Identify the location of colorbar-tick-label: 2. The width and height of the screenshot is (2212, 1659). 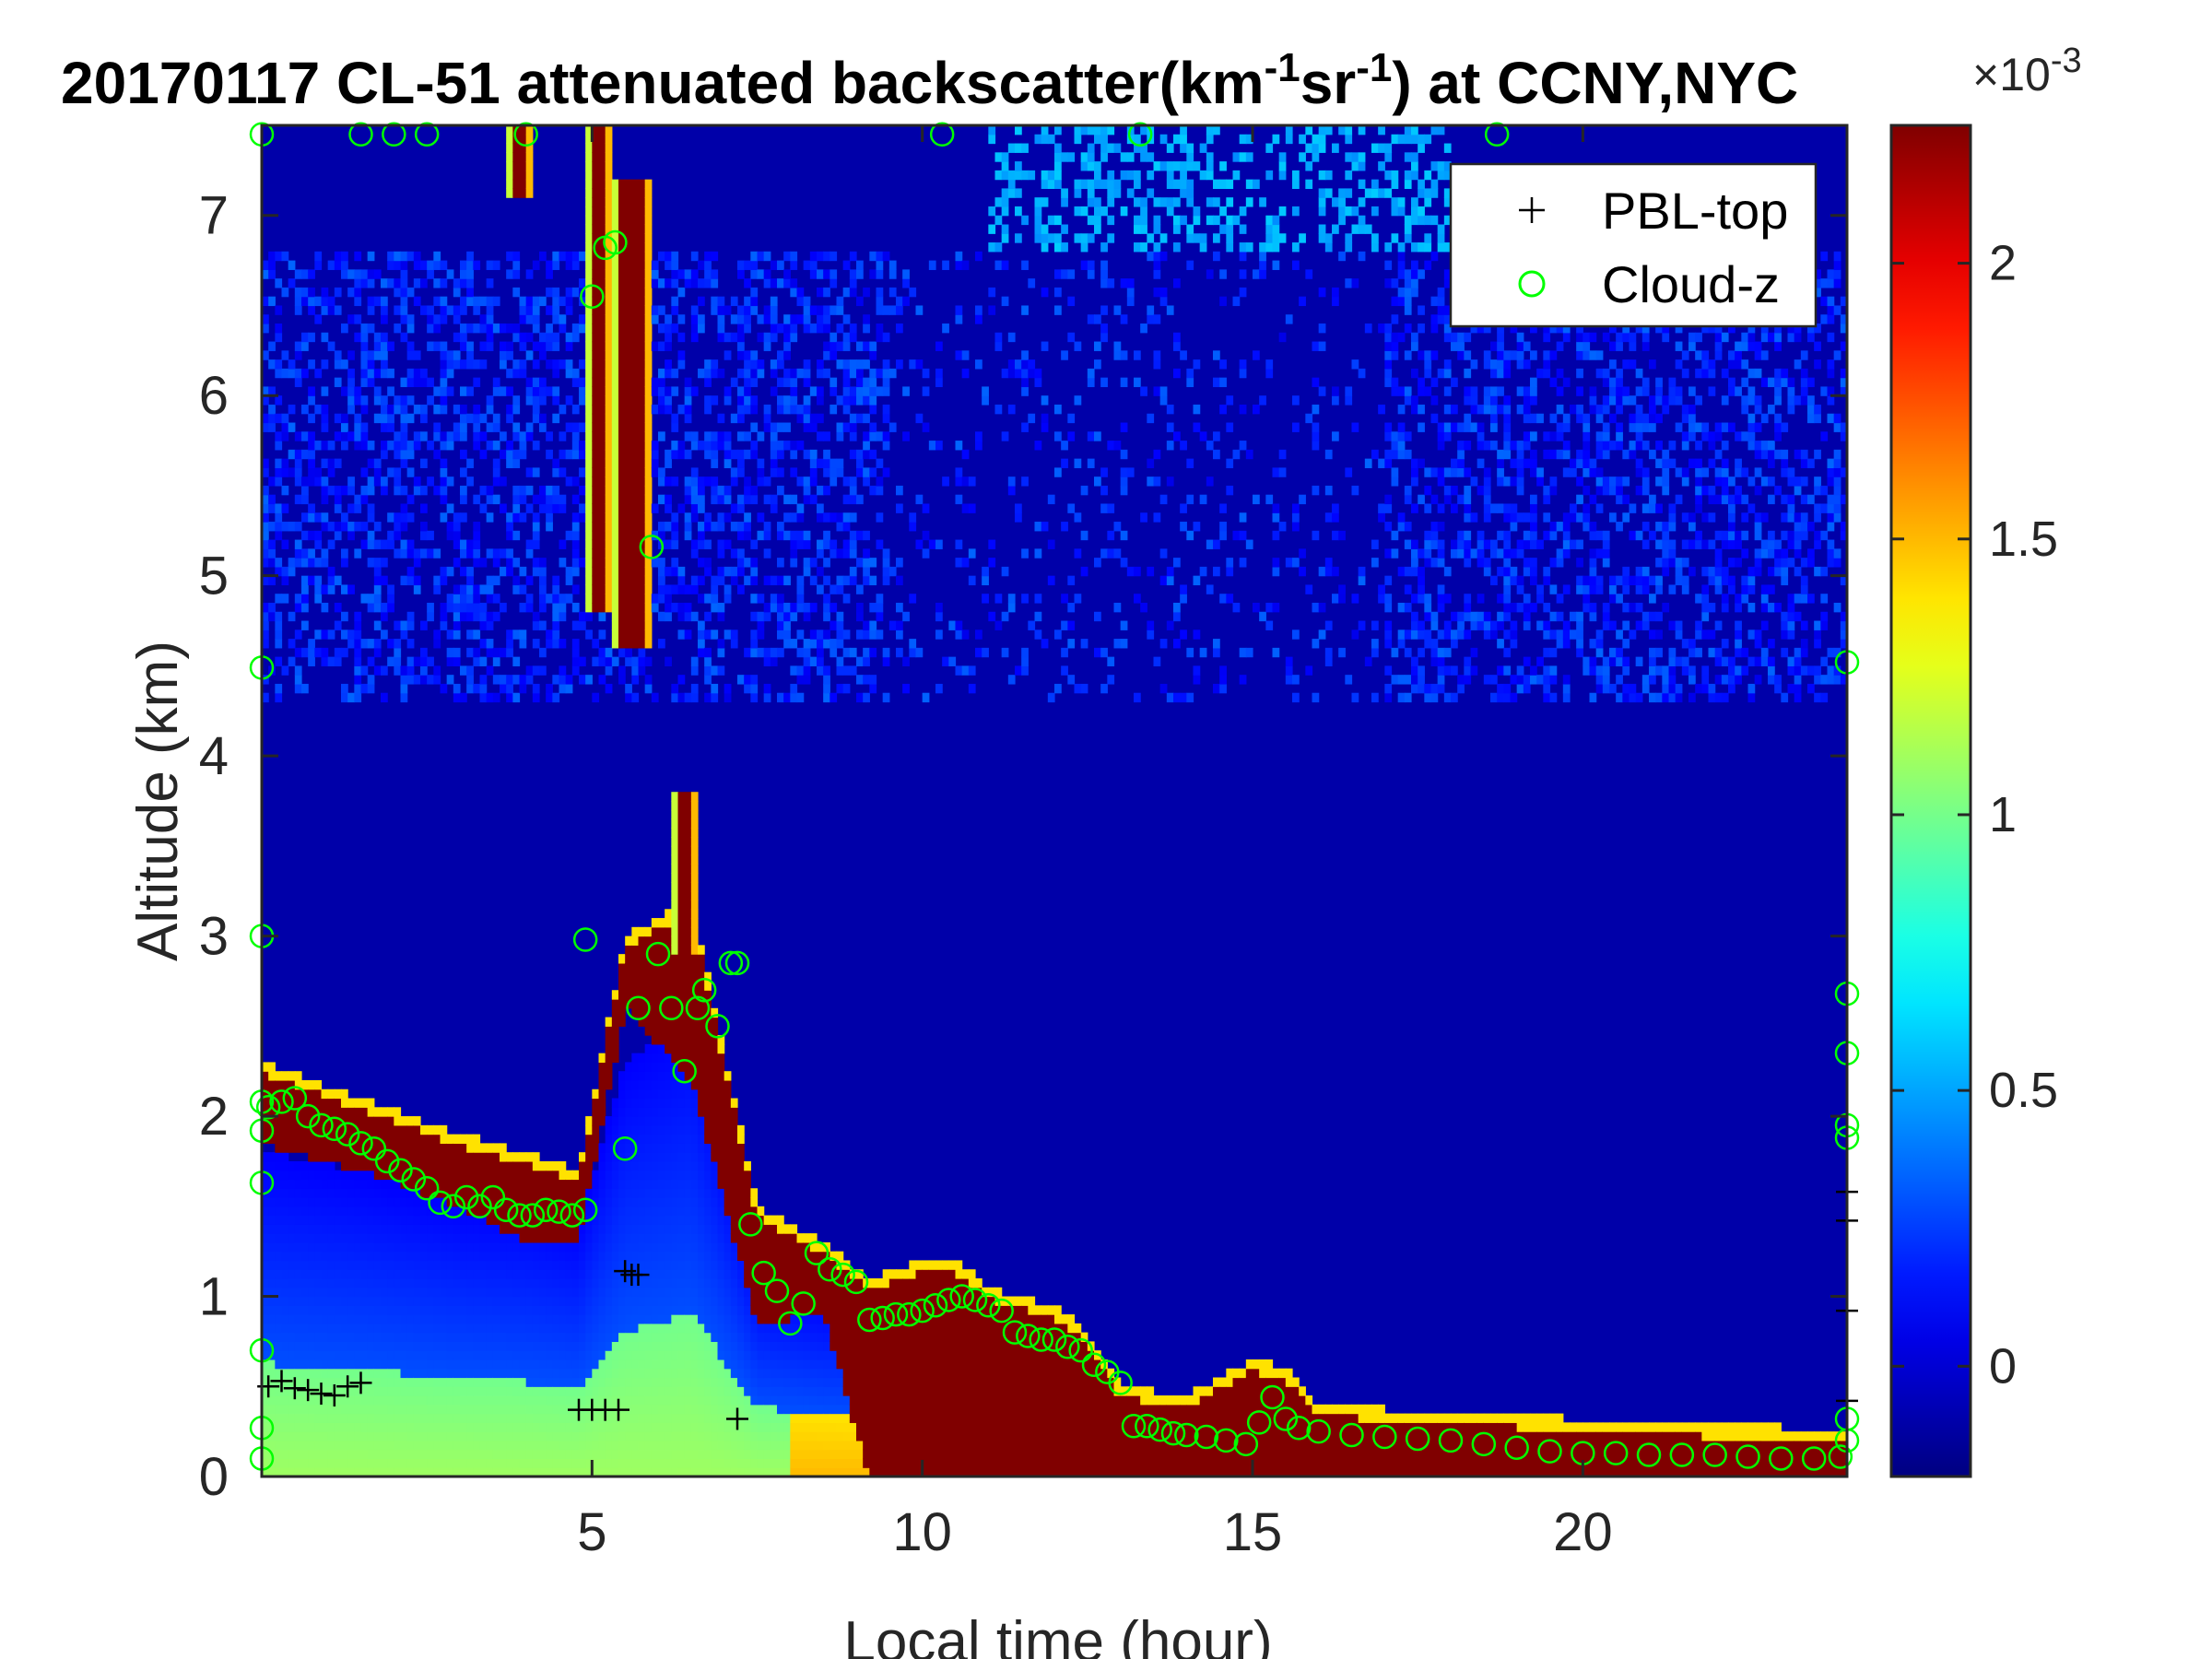
(2003, 263).